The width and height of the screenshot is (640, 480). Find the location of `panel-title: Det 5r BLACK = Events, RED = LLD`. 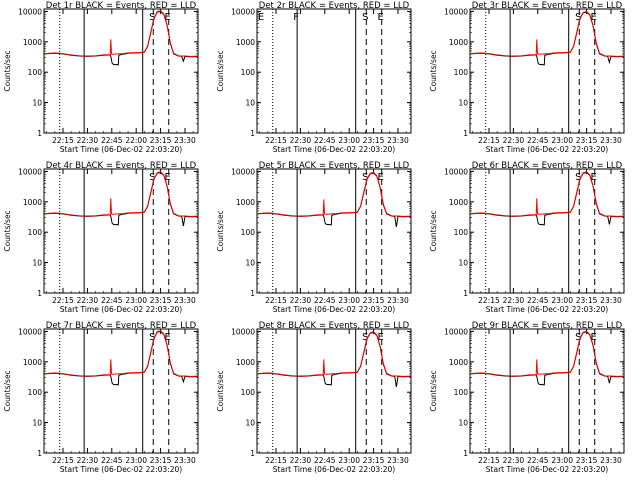

panel-title: Det 5r BLACK = Events, RED = LLD is located at coordinates (334, 166).